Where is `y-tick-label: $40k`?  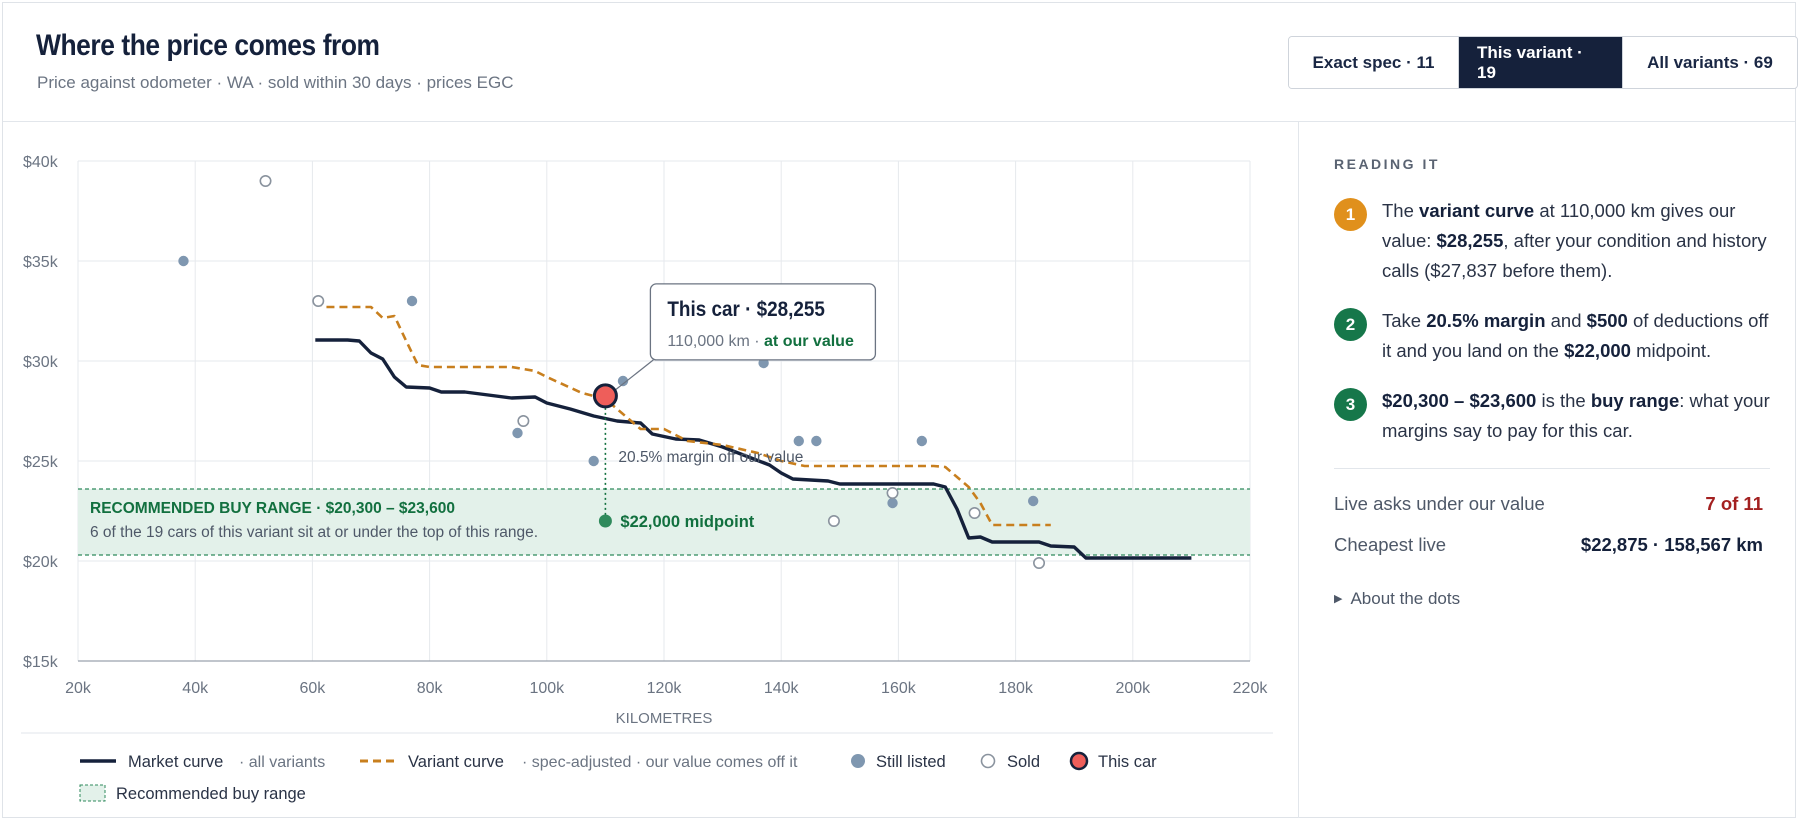 y-tick-label: $40k is located at coordinates (41, 162).